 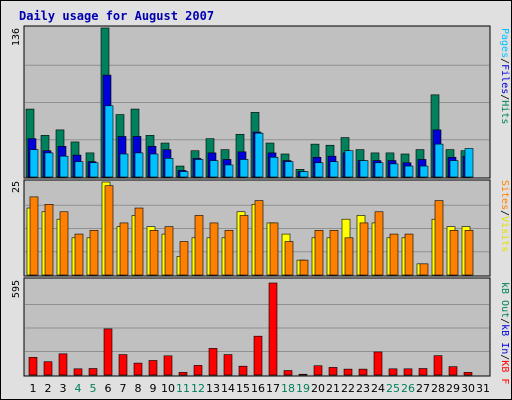 I want to click on x-tick-day-3: 3, so click(x=63, y=388).